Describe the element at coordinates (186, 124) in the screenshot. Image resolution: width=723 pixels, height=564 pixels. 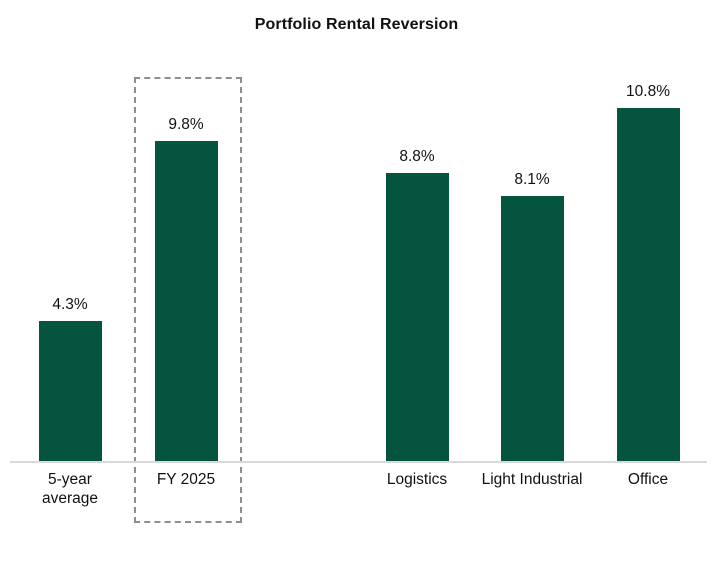
I see `value-label-fy-2025: 9.8%` at that location.